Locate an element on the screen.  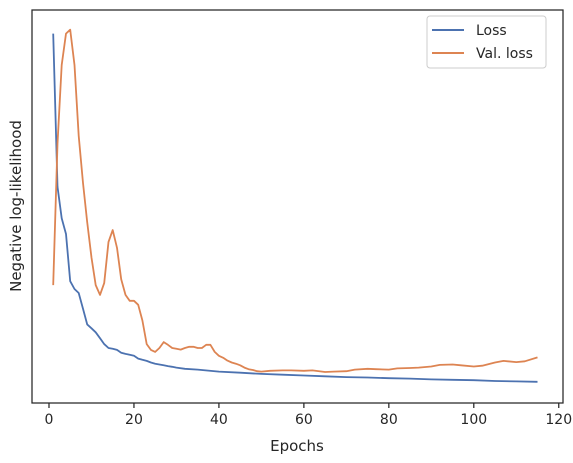
x-tick-label: 120 is located at coordinates (558, 420).